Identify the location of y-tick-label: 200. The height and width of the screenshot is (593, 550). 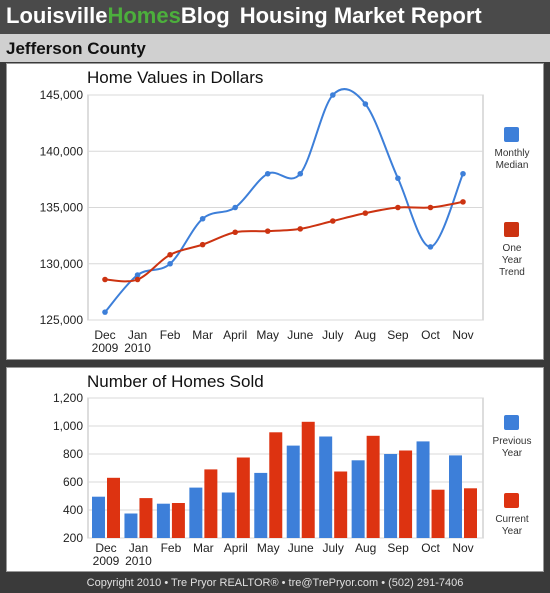
(73, 538).